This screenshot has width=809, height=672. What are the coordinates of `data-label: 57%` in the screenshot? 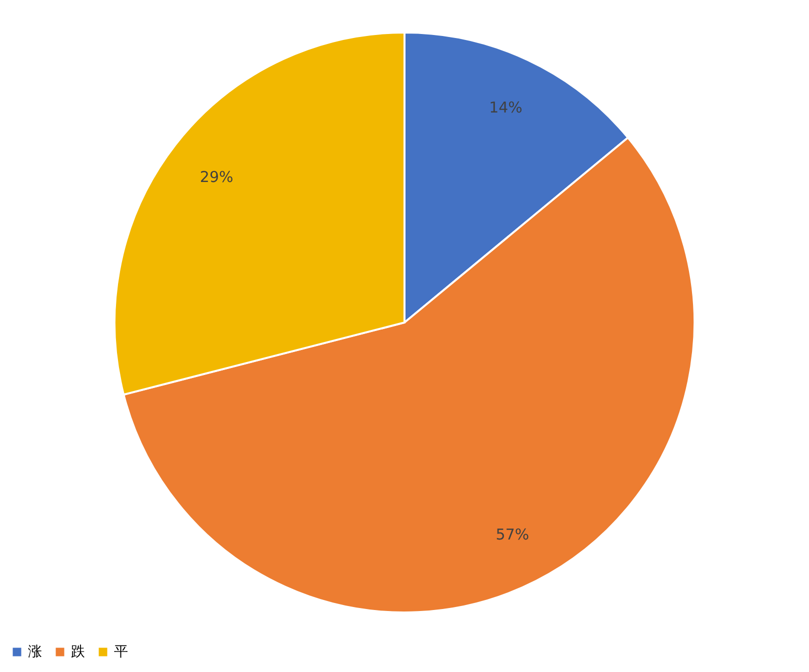 It's located at (513, 534).